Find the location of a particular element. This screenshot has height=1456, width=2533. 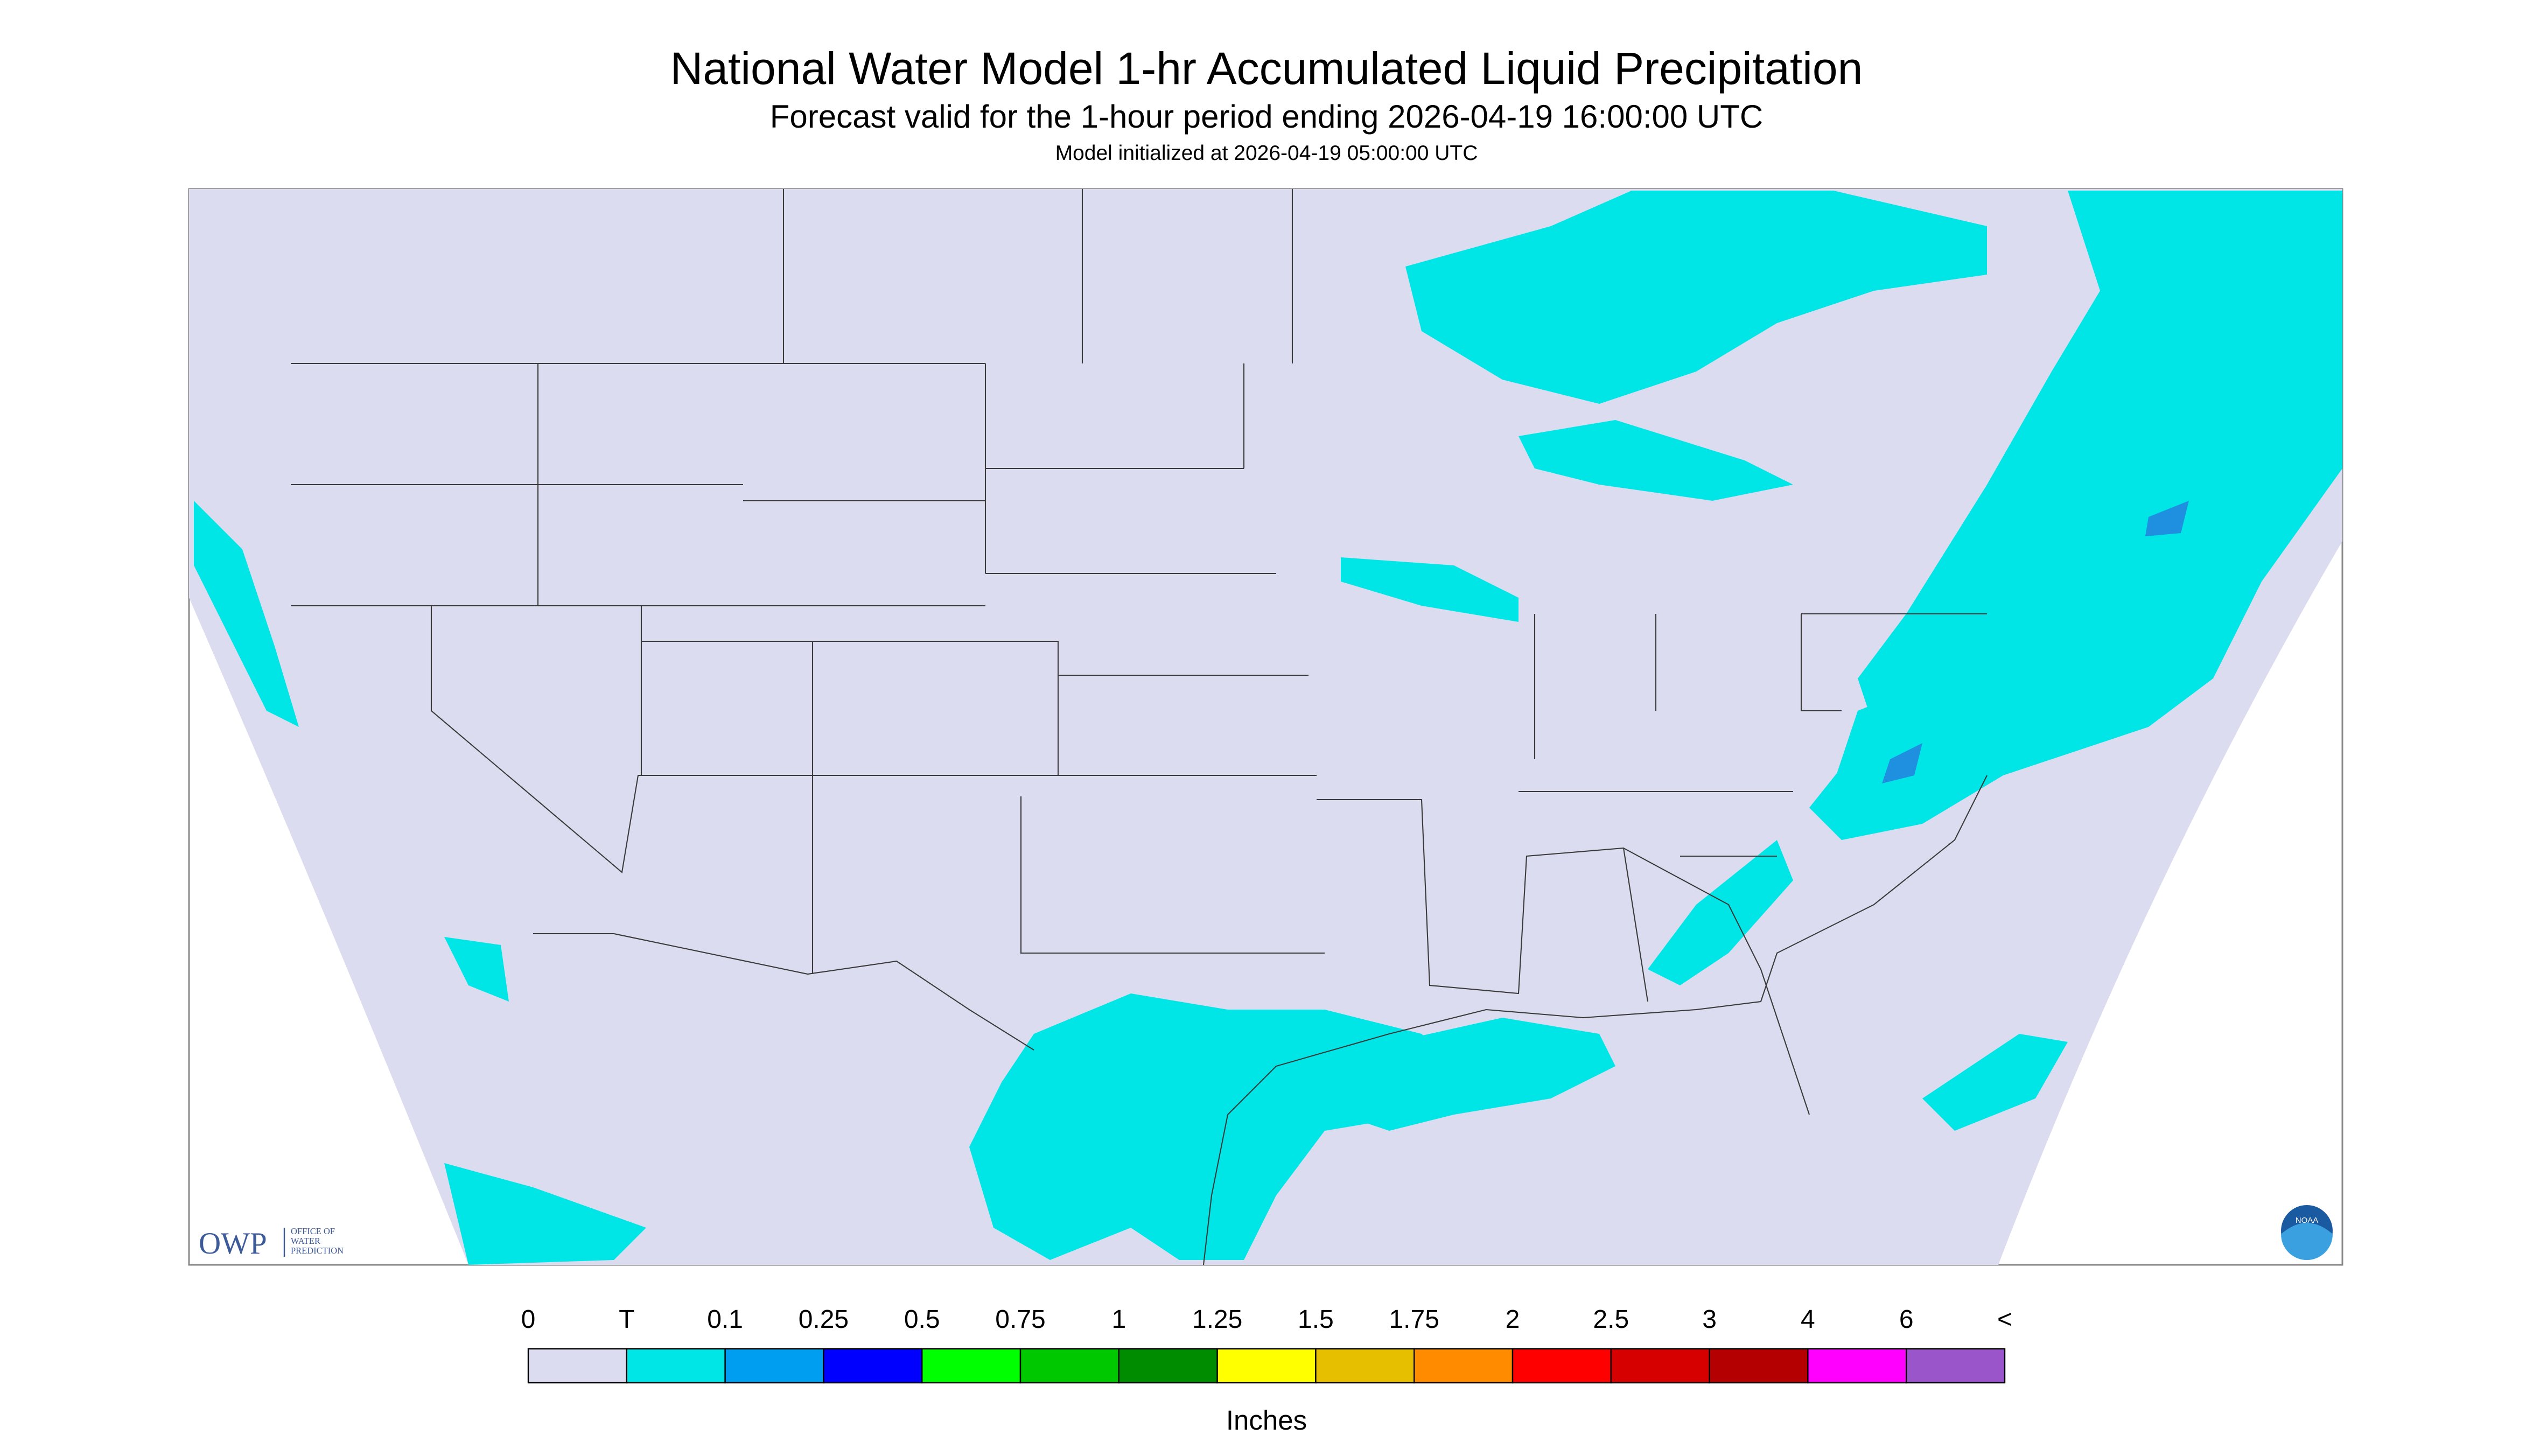

legend-label: < is located at coordinates (2004, 1319).